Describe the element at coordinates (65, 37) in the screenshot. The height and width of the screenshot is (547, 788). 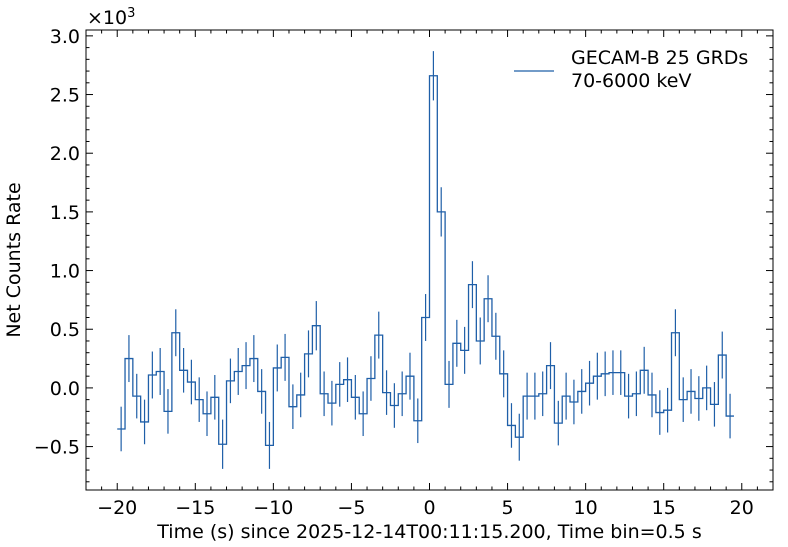
I see `y-tick-label: 3.0` at that location.